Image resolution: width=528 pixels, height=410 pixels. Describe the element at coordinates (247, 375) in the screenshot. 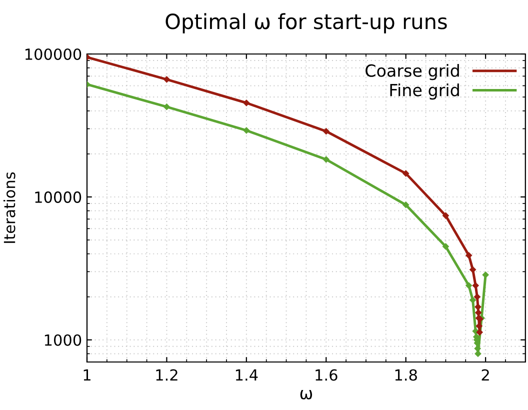

I see `x-tick-label: 1.4` at that location.